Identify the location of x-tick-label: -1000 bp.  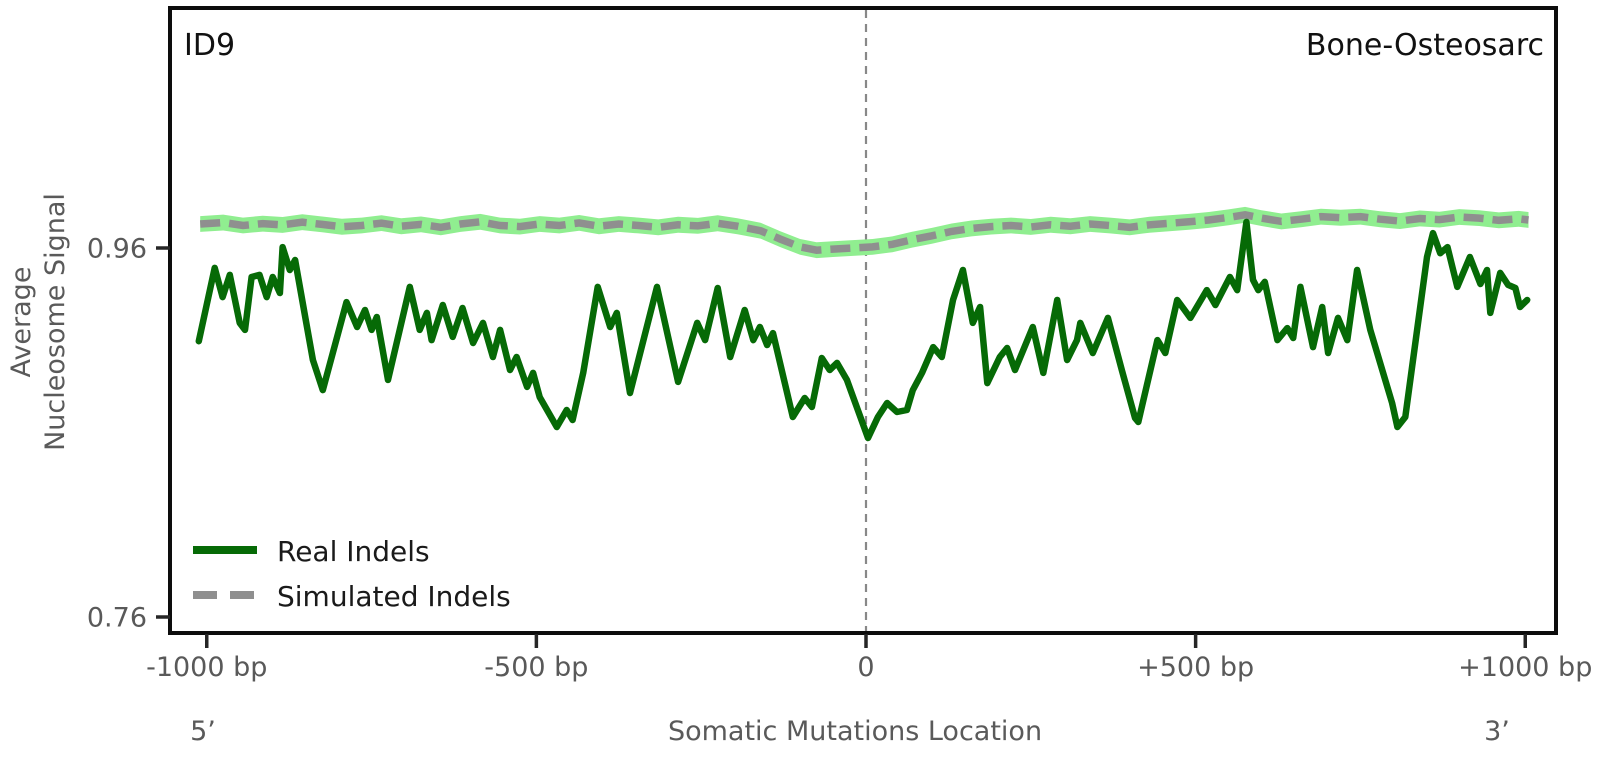
(206, 667).